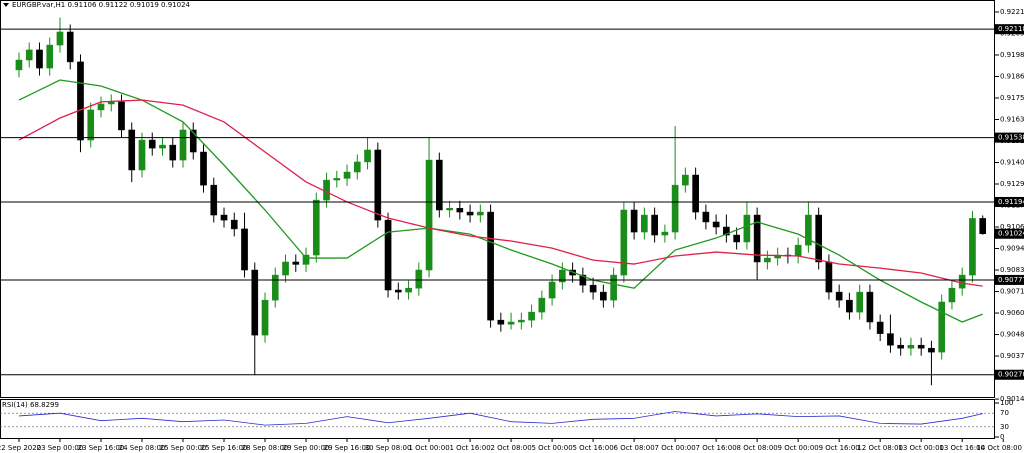  What do you see at coordinates (1011, 29) in the screenshot?
I see `level-label: 0.92118` at bounding box center [1011, 29].